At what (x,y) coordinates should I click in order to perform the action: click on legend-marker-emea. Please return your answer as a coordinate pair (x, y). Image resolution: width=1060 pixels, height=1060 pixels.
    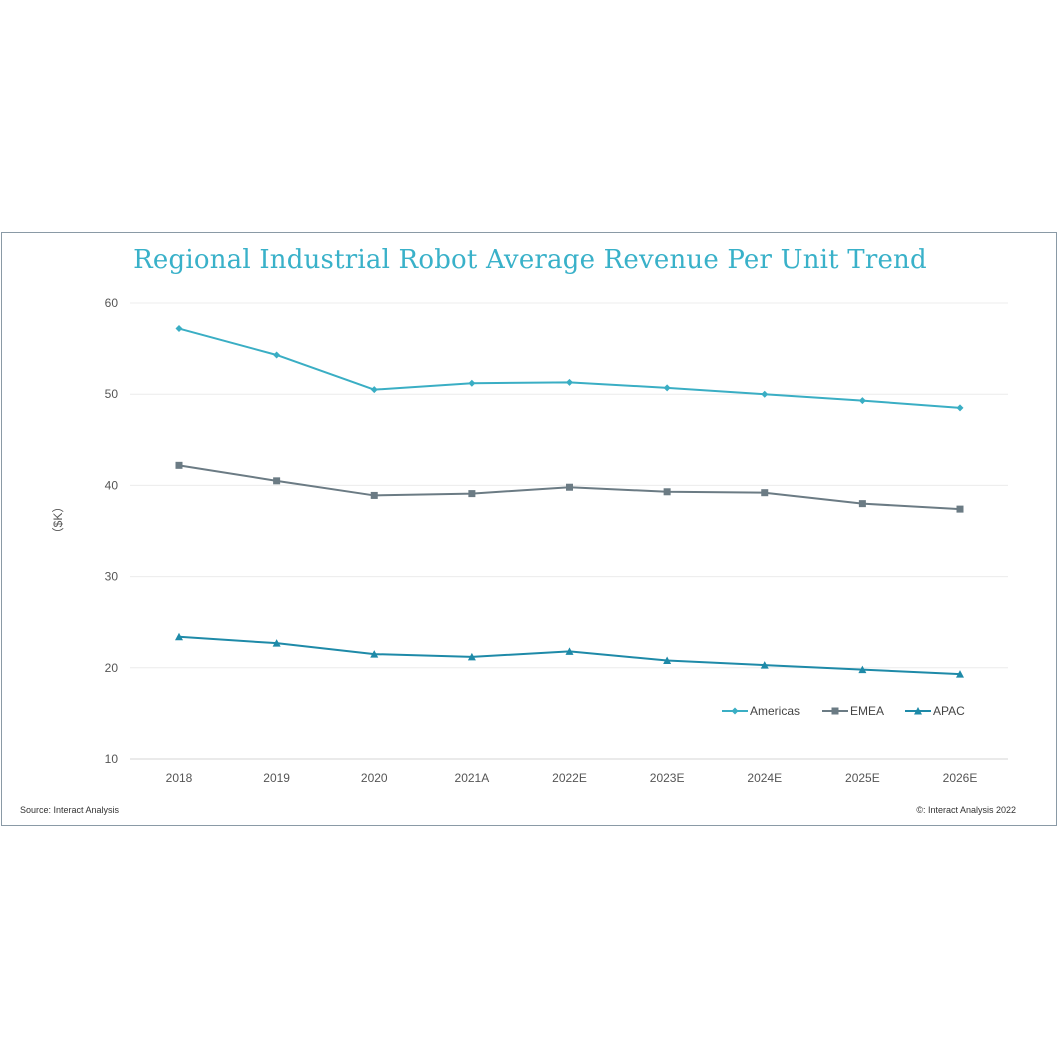
    Looking at the image, I should click on (835, 711).